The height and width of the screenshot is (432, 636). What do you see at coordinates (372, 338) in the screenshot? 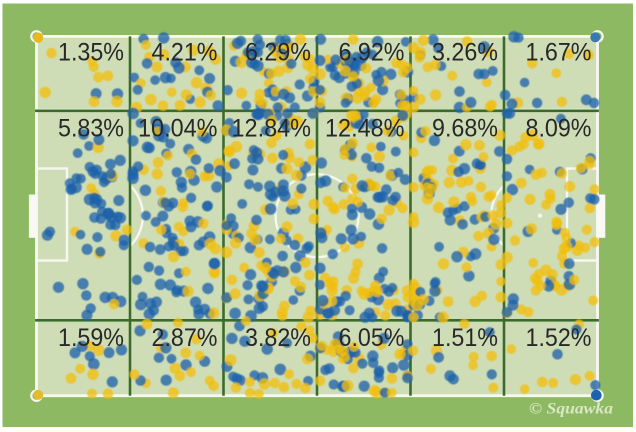
I see `svg-text: 6.05%` at bounding box center [372, 338].